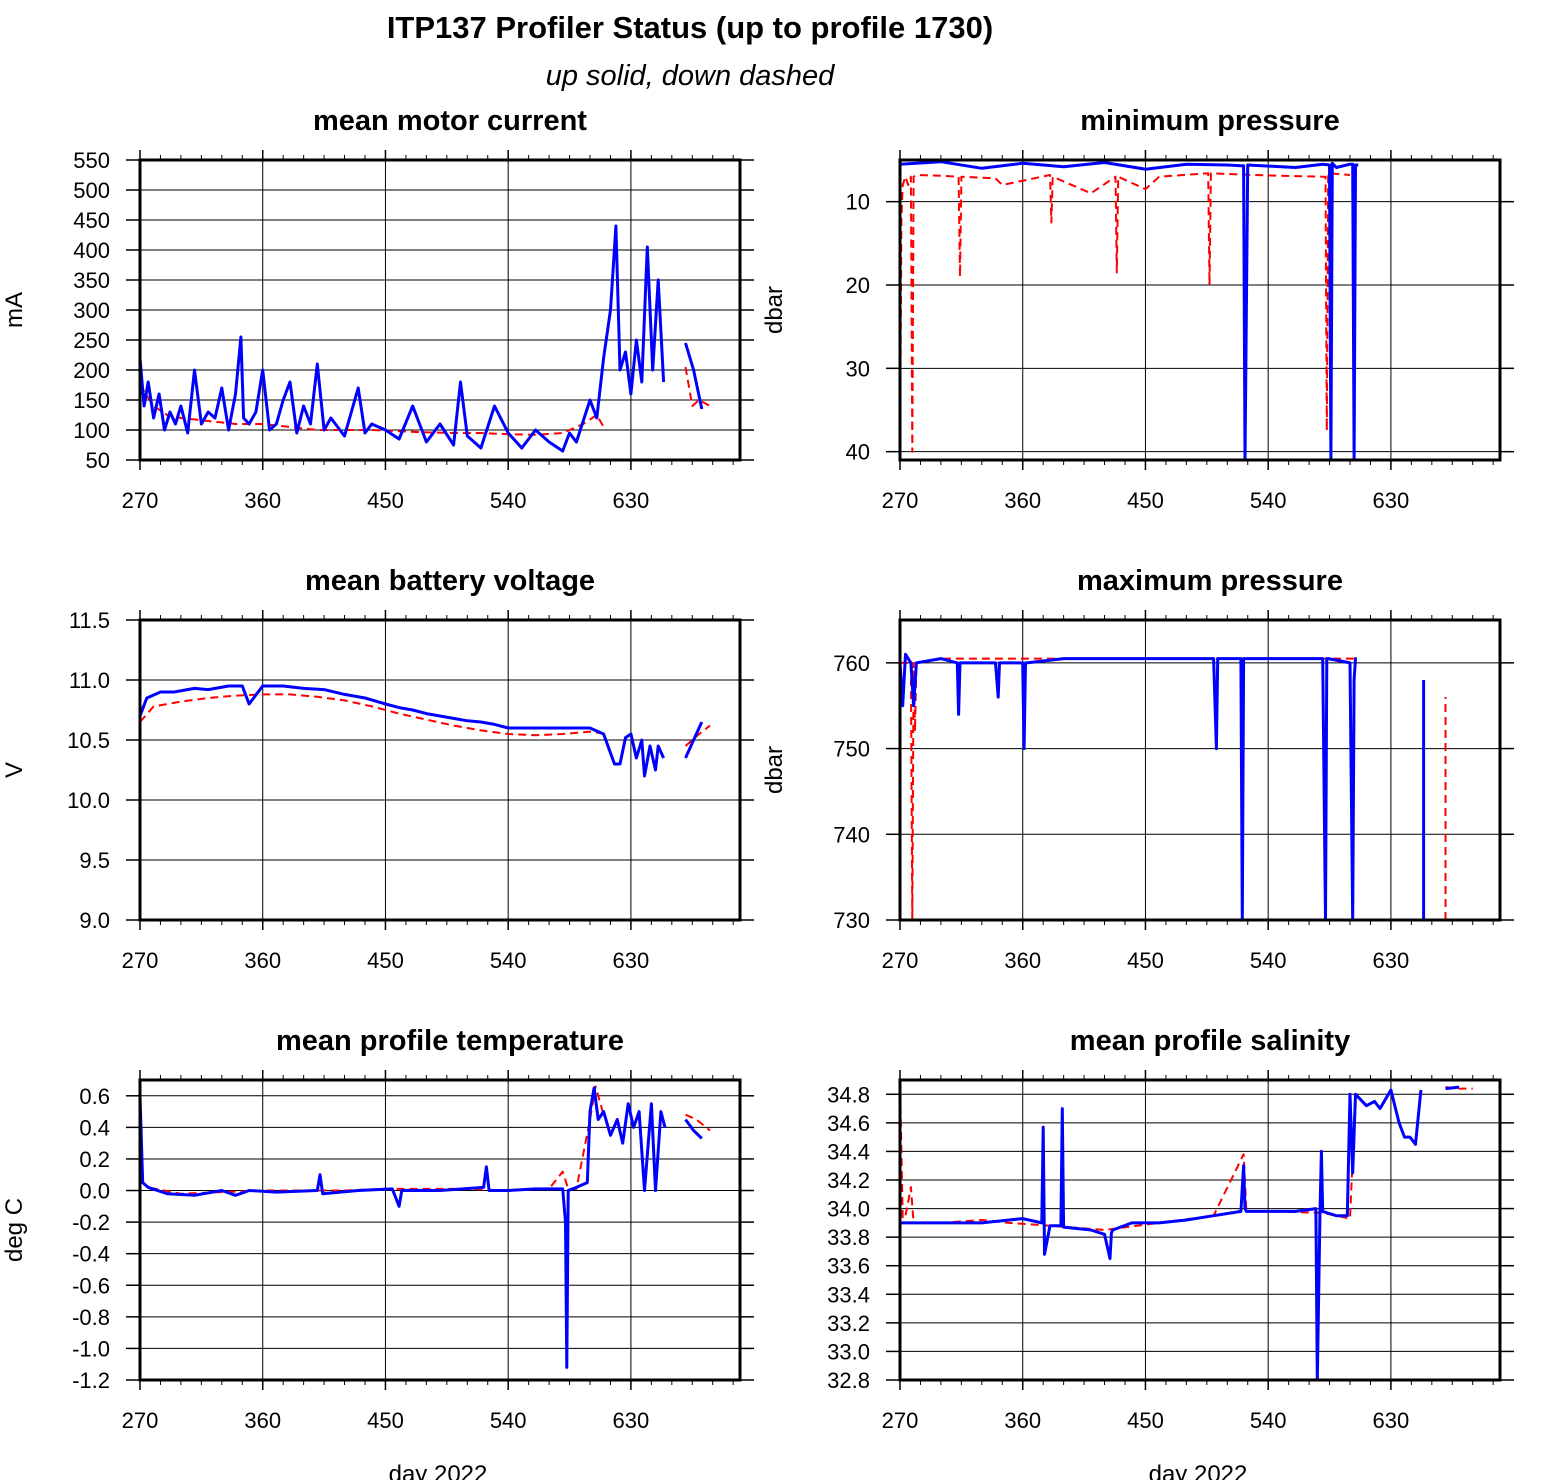  What do you see at coordinates (88, 740) in the screenshot?
I see `y-tick-label: 10.5` at bounding box center [88, 740].